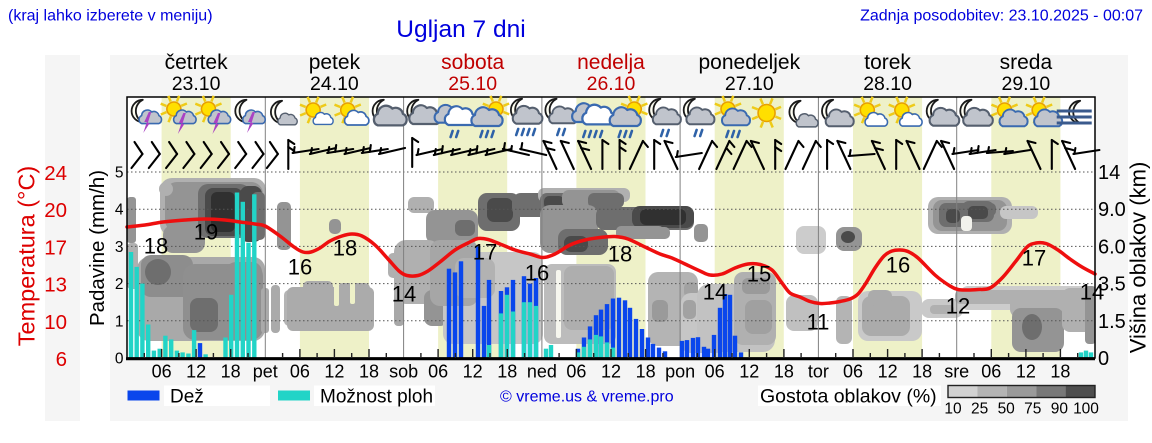 This screenshot has height=443, width=1152. What do you see at coordinates (472, 84) in the screenshot?
I see `svg-text: 25.10` at bounding box center [472, 84].